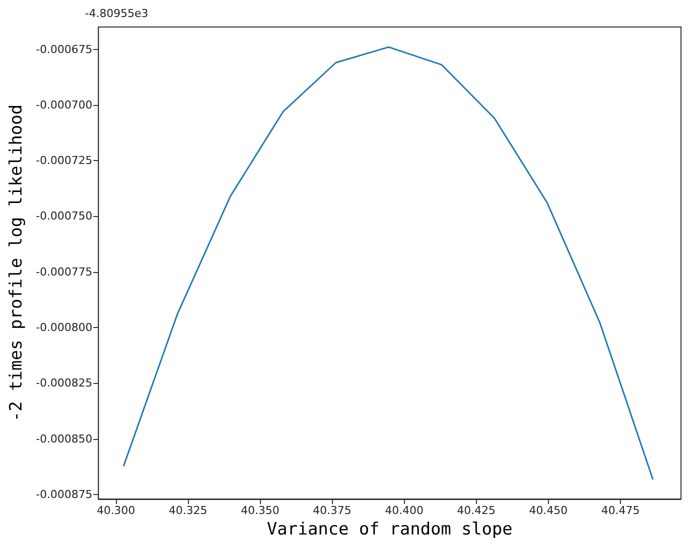 The width and height of the screenshot is (692, 548). Describe the element at coordinates (389, 529) in the screenshot. I see `x-axis-title: Variance of random slope` at that location.